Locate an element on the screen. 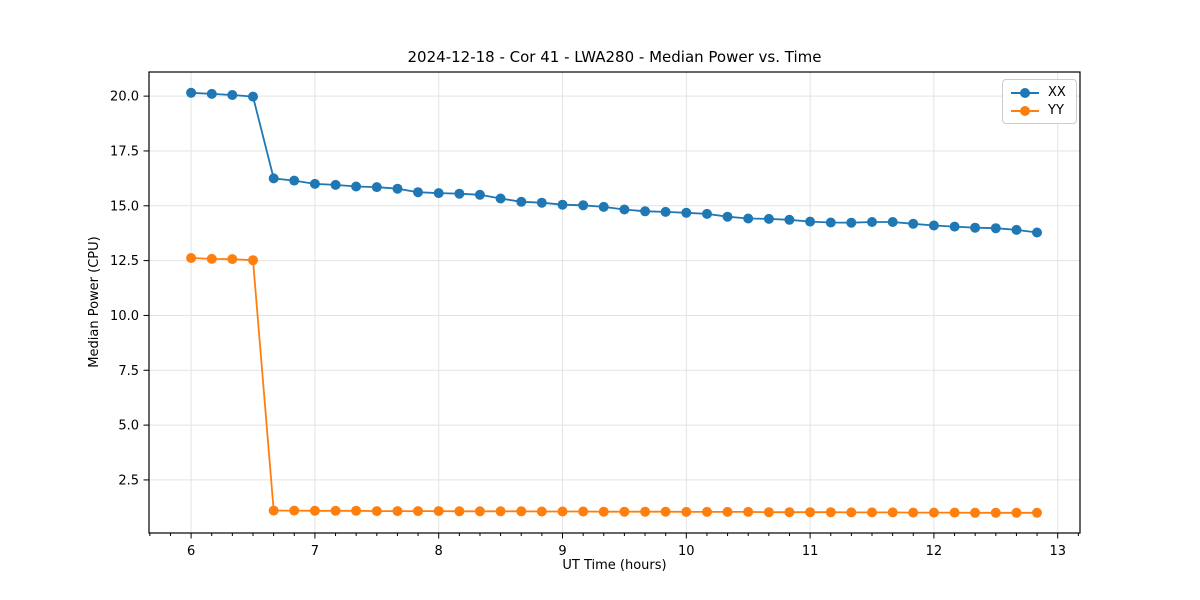  svg-text: 15.0 is located at coordinates (124, 206).